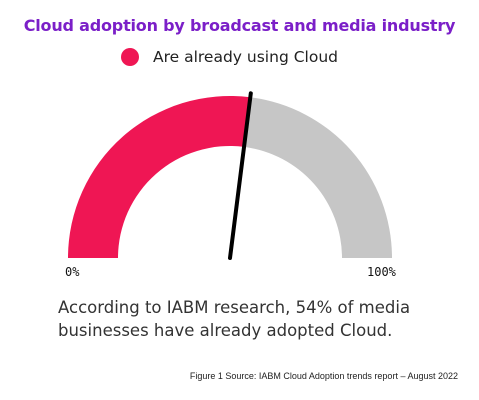 The width and height of the screenshot is (479, 400). I want to click on legend-label: Are already using Cloud, so click(245, 57).